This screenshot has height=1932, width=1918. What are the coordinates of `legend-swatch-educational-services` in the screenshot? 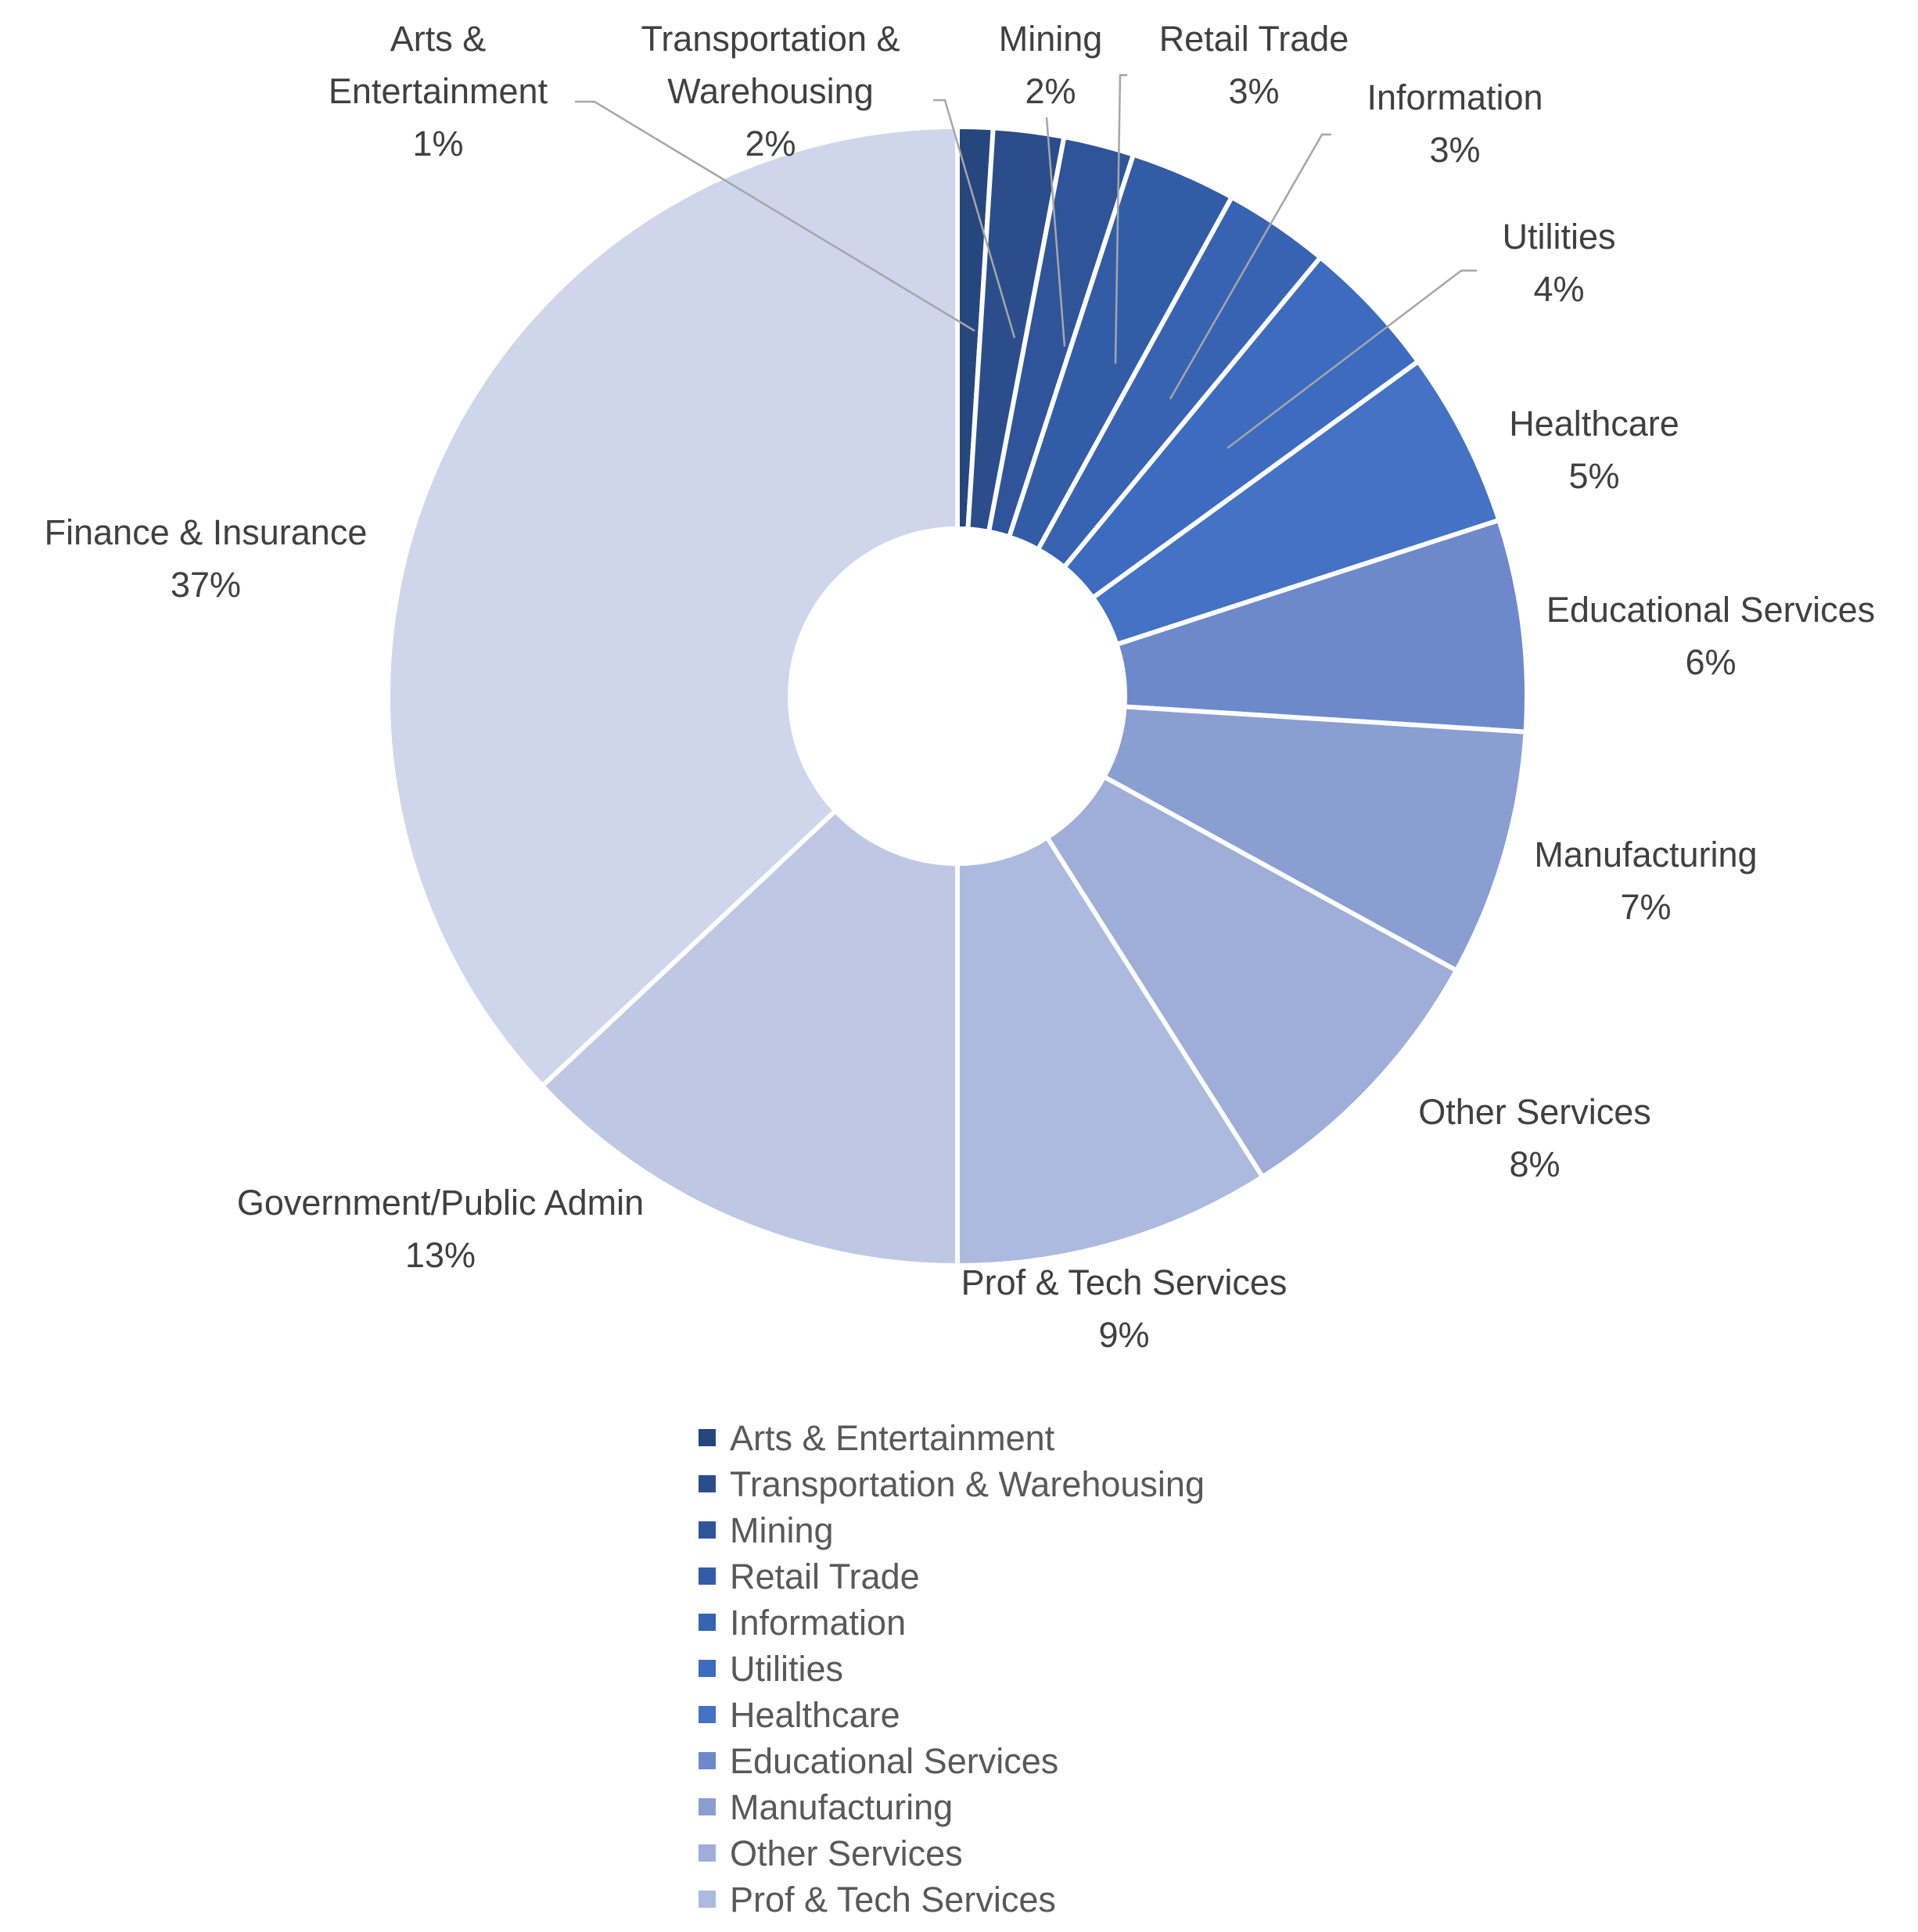 It's located at (707, 1761).